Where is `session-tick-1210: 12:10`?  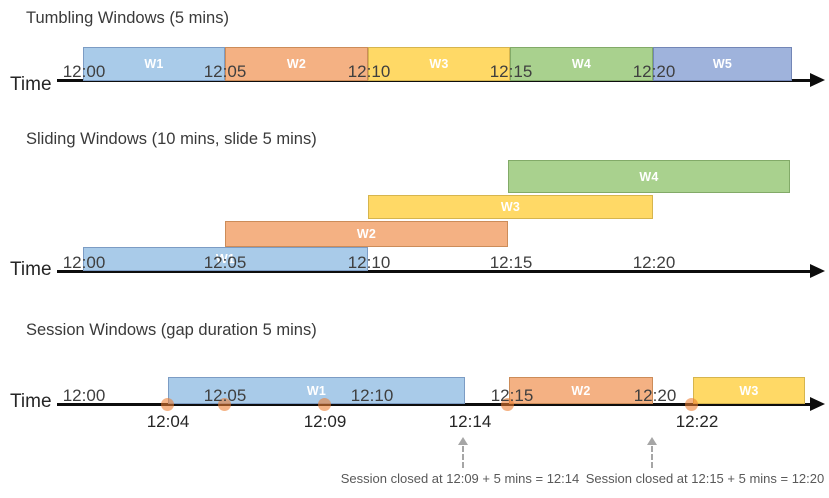 session-tick-1210: 12:10 is located at coordinates (372, 395).